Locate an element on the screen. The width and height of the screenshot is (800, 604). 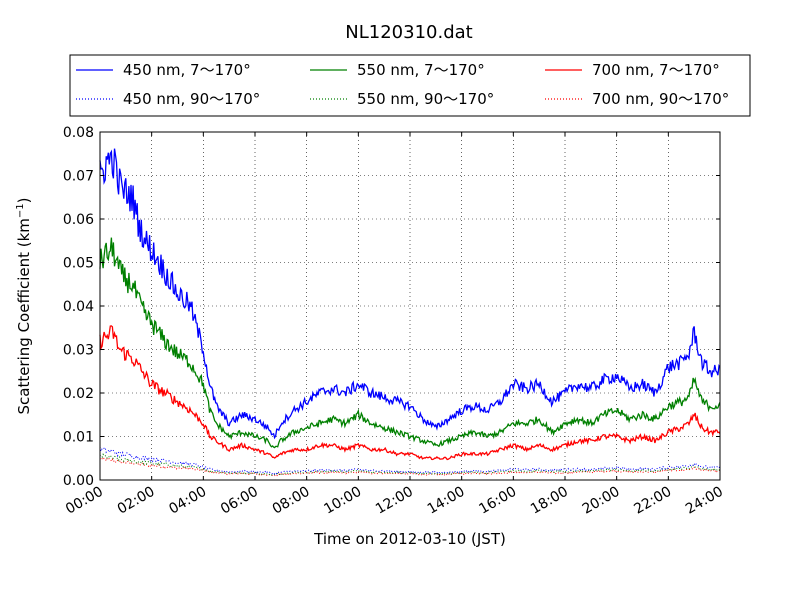
legend-label-1: 550 nm, 7～170° is located at coordinates (421, 70).